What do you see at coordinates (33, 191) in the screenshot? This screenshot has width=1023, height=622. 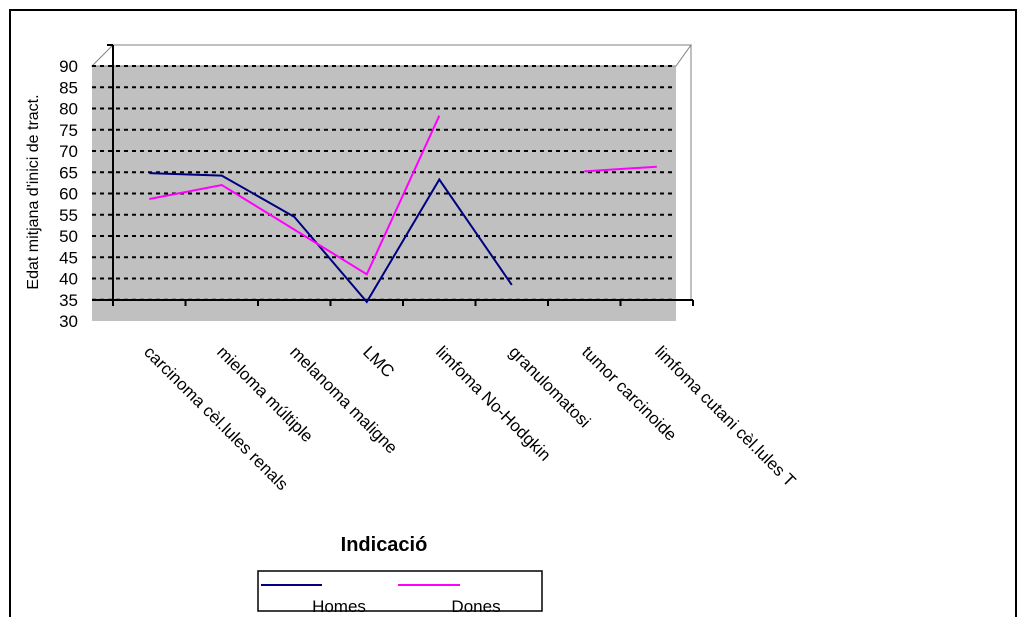 I see `y-axis-label: Edat mitjana d'inici de tract.` at bounding box center [33, 191].